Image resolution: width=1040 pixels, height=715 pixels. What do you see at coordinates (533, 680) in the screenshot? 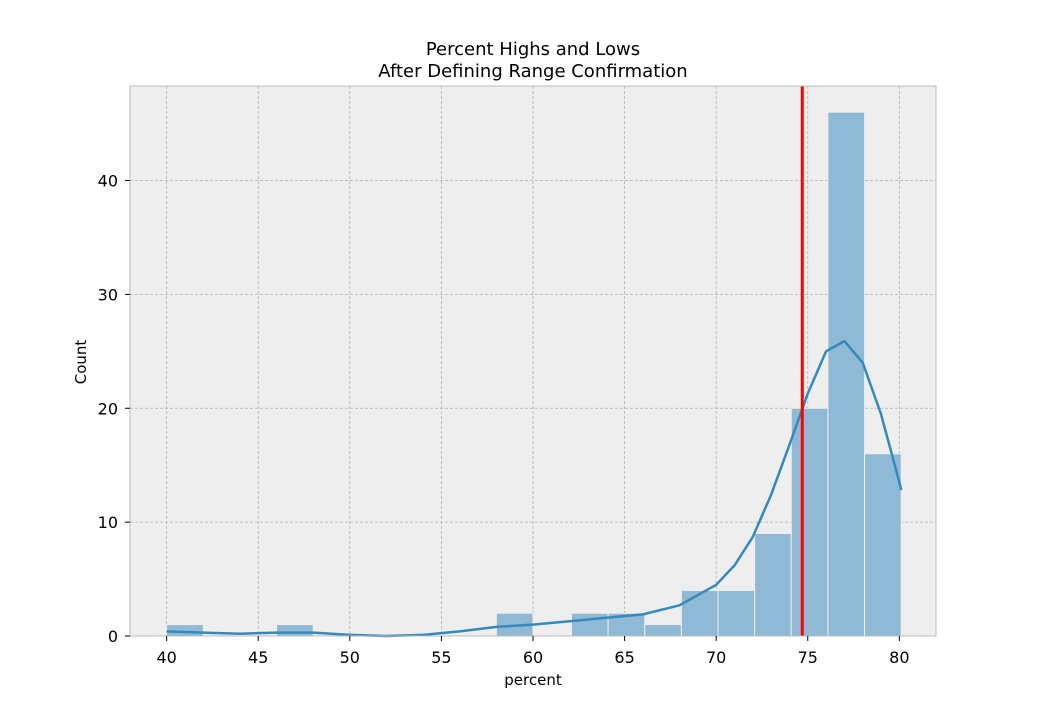
I see `x-axis-label: percent` at bounding box center [533, 680].